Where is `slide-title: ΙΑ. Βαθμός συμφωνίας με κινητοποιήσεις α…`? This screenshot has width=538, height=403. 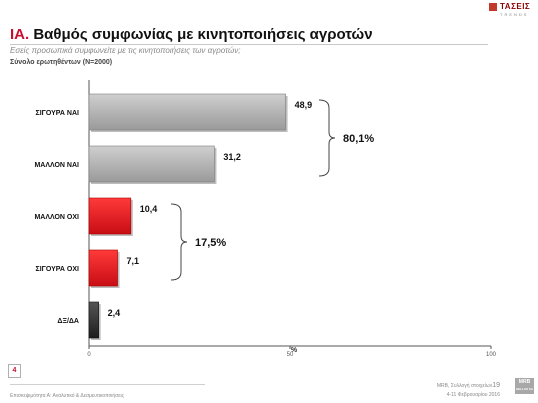
slide-title: ΙΑ. Βαθμός συμφωνίας με κινητοποιήσεις α… is located at coordinates (191, 34).